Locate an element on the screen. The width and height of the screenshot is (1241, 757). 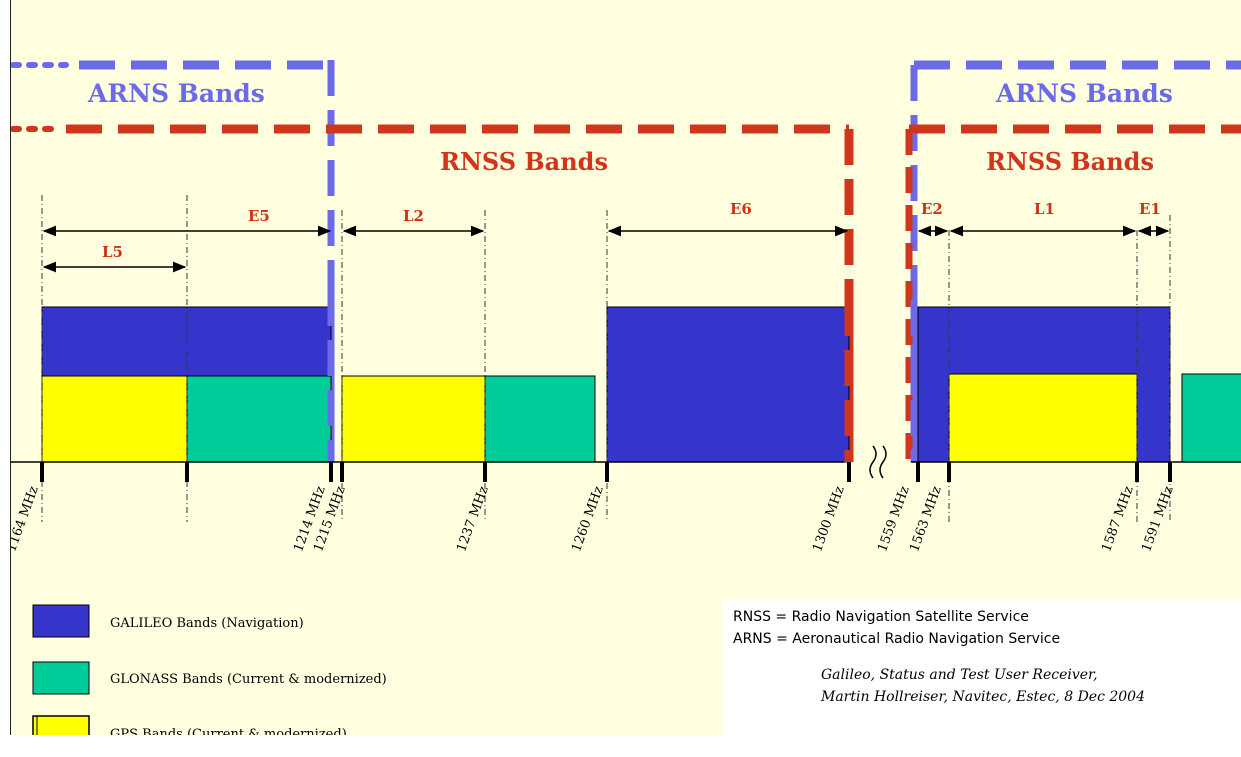
band-label-e6: E6 is located at coordinates (741, 209).